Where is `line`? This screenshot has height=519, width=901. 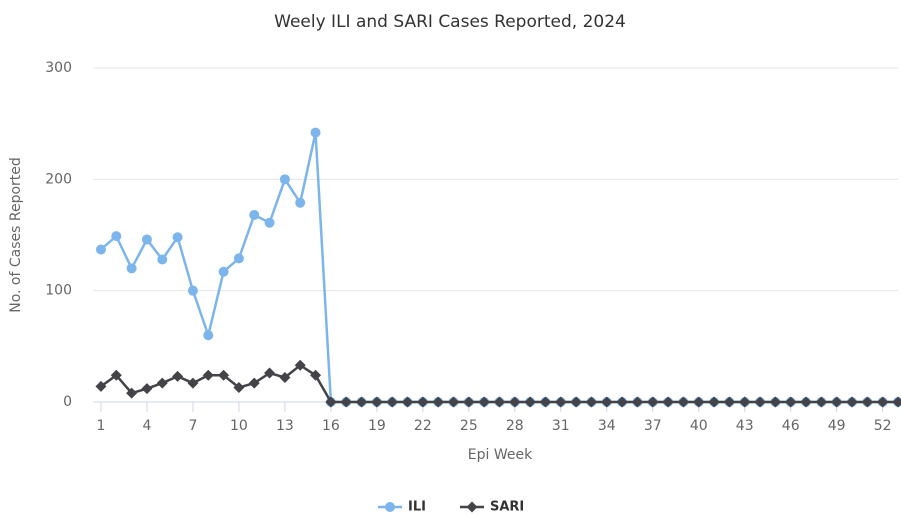
line is located at coordinates (499, 383).